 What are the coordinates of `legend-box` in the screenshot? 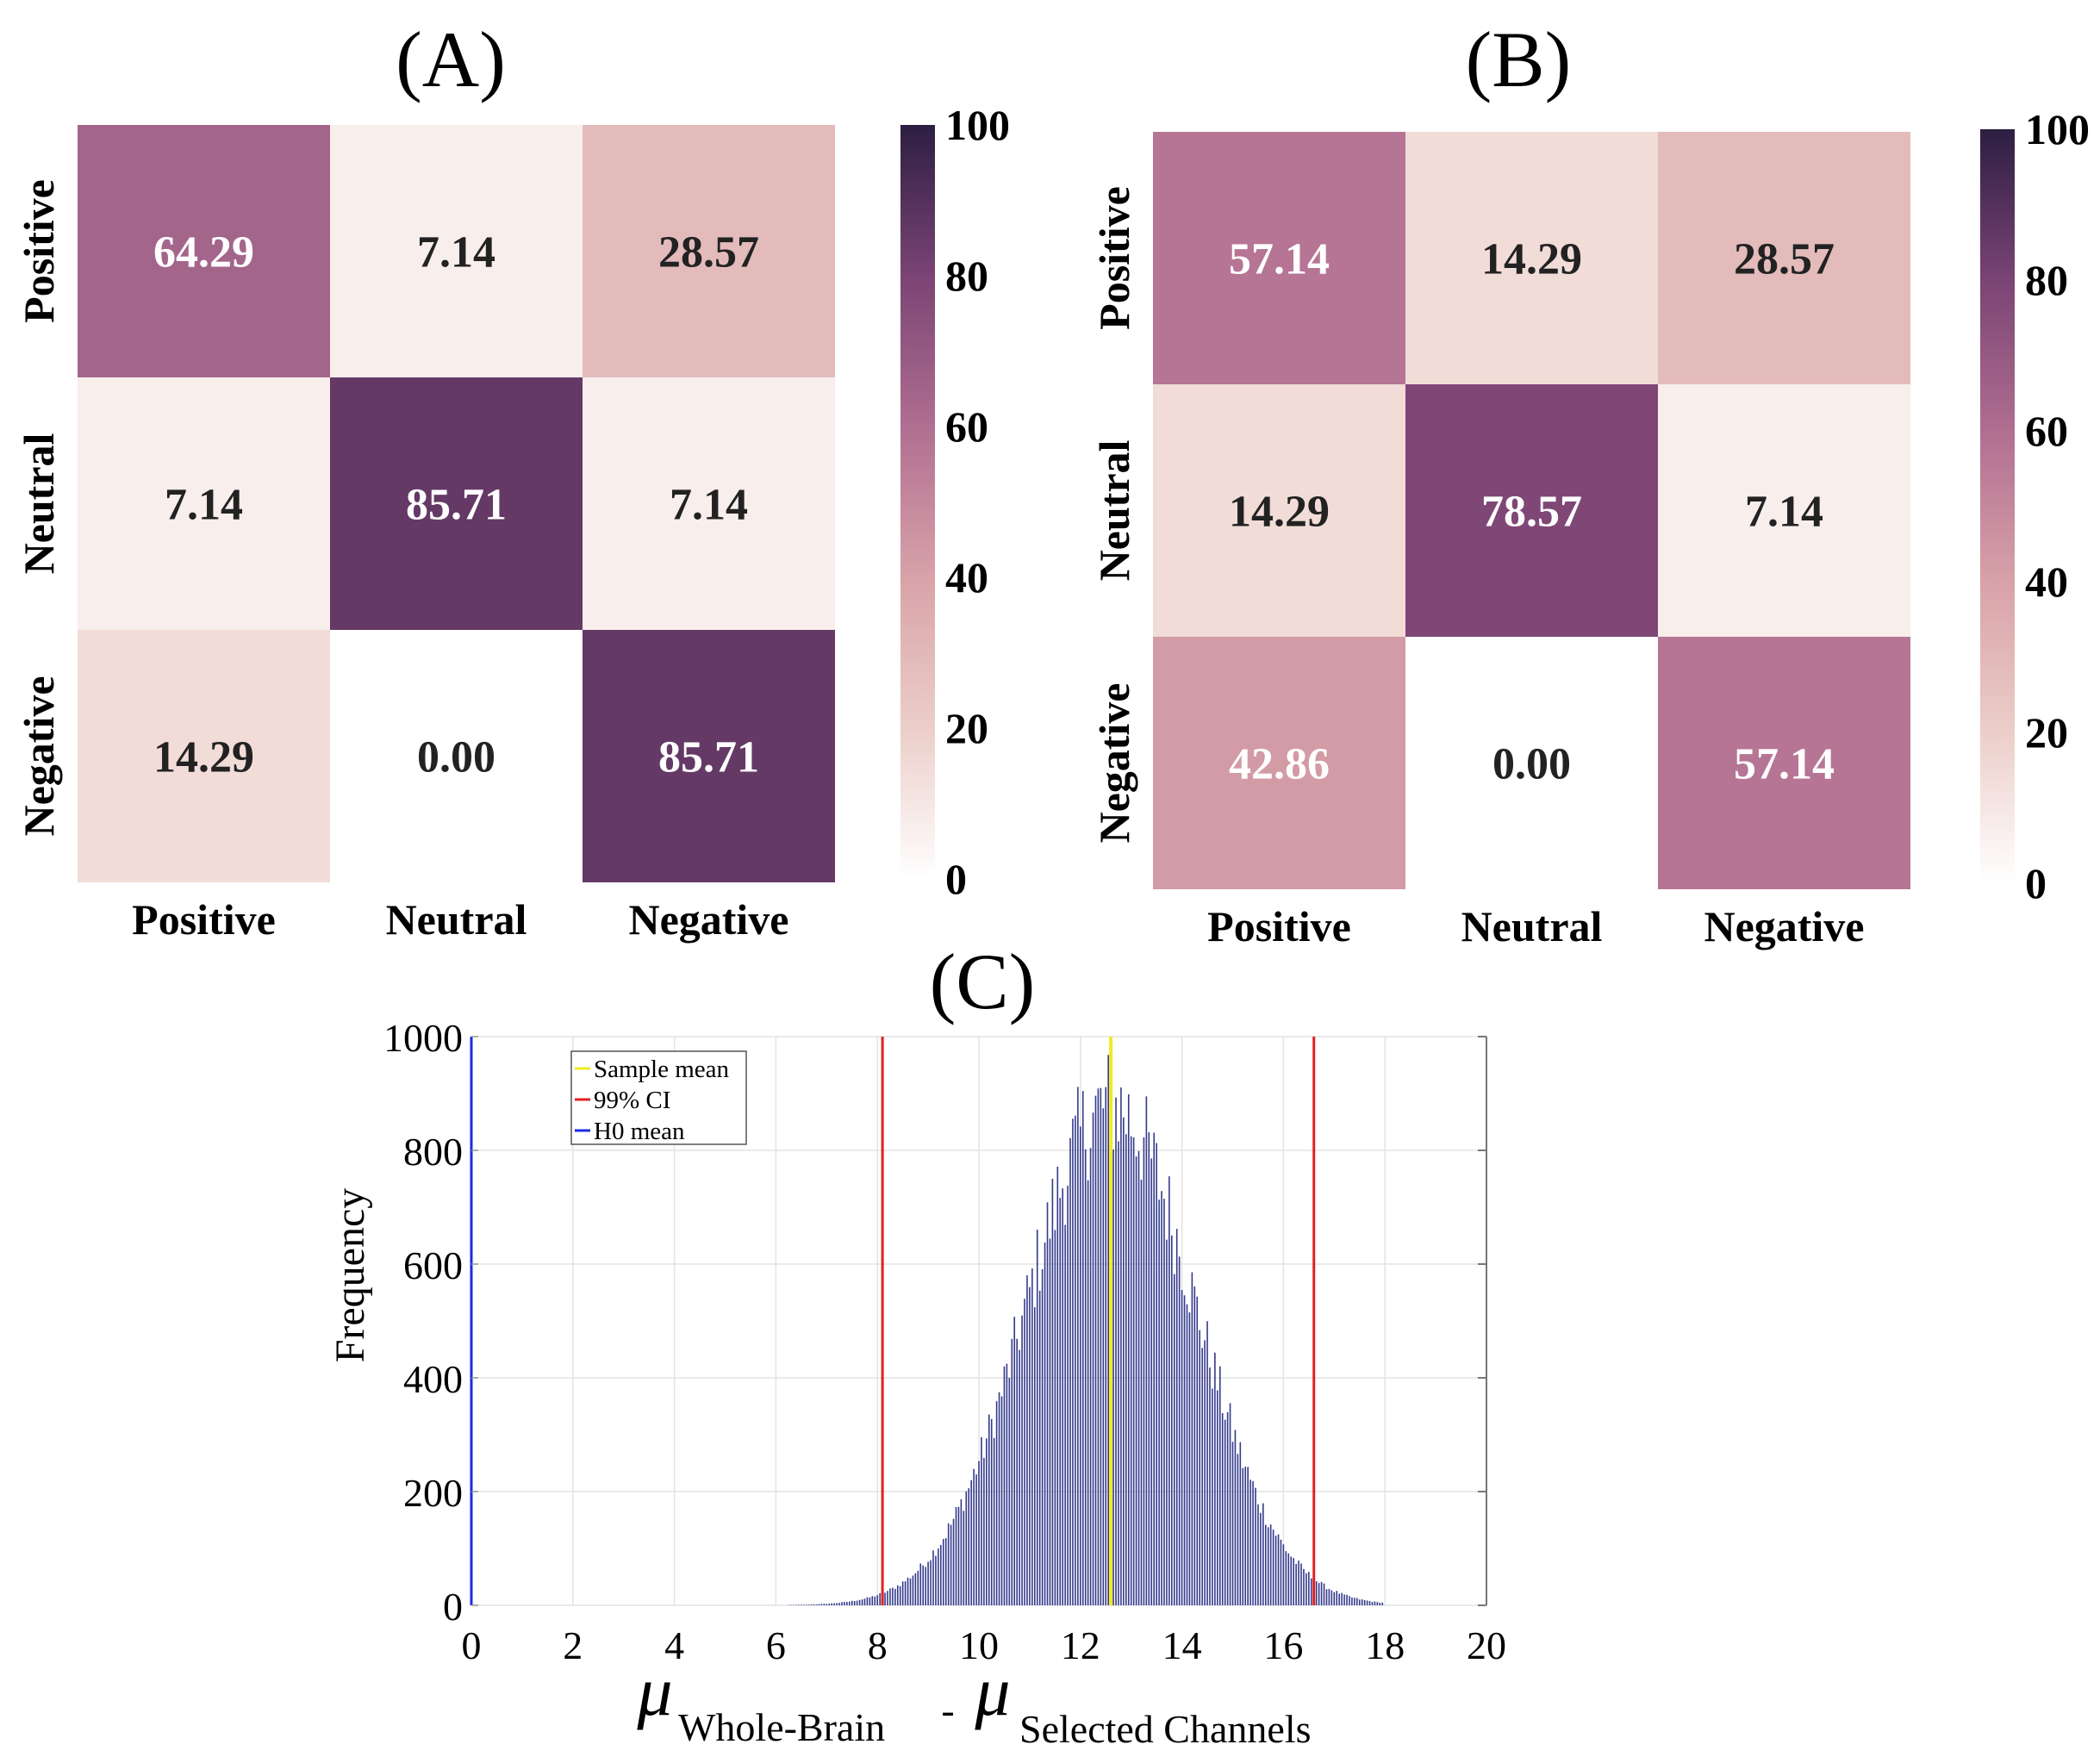 It's located at (658, 1098).